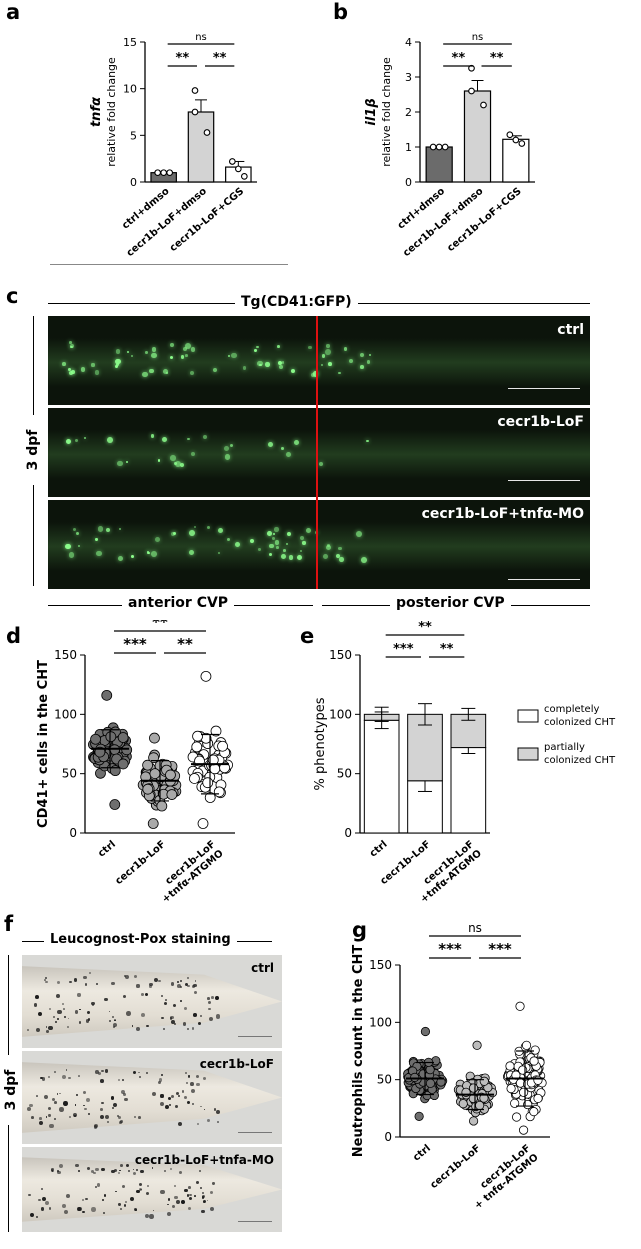 This screenshot has height=1249, width=641. I want to click on row-label-cecr1b-lof: cecr1b-LoF, so click(540, 422).